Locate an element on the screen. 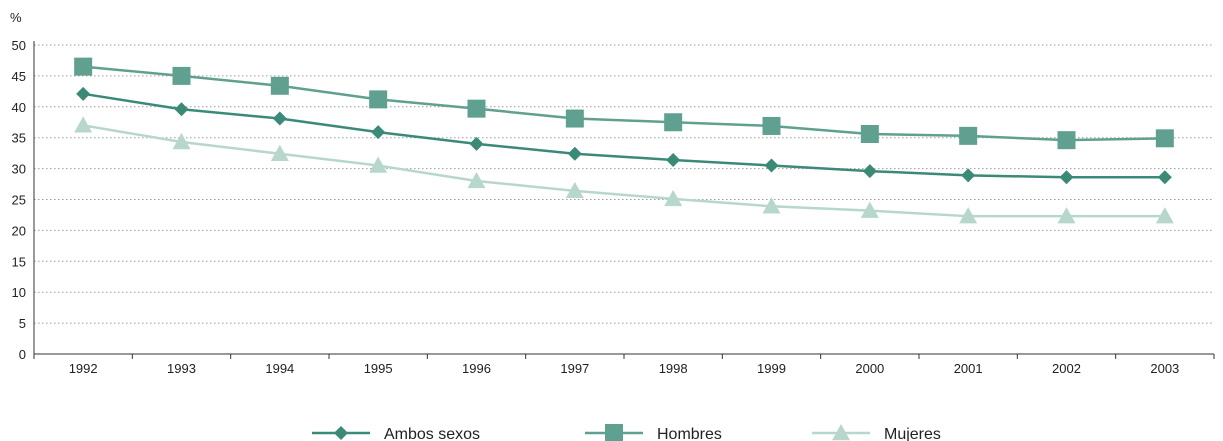 This screenshot has width=1223, height=441. y-tick-label: 0 is located at coordinates (22, 354).